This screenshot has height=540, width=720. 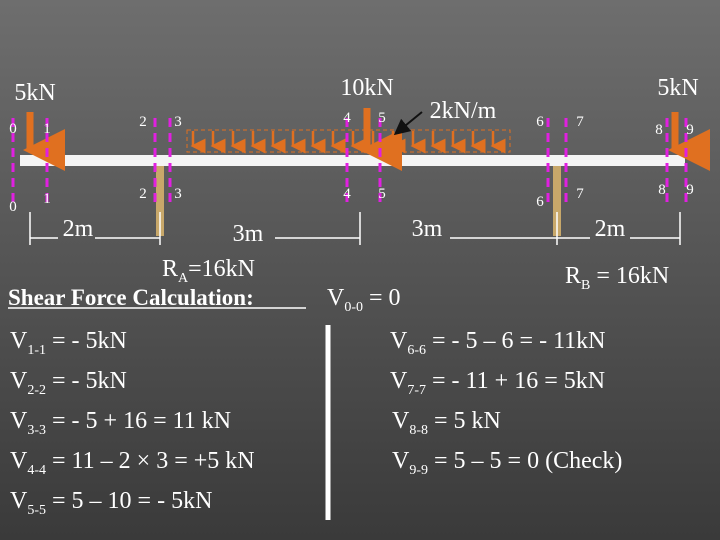 I want to click on expression: = - 5 – 6 = - 11kN, so click(x=516, y=341).